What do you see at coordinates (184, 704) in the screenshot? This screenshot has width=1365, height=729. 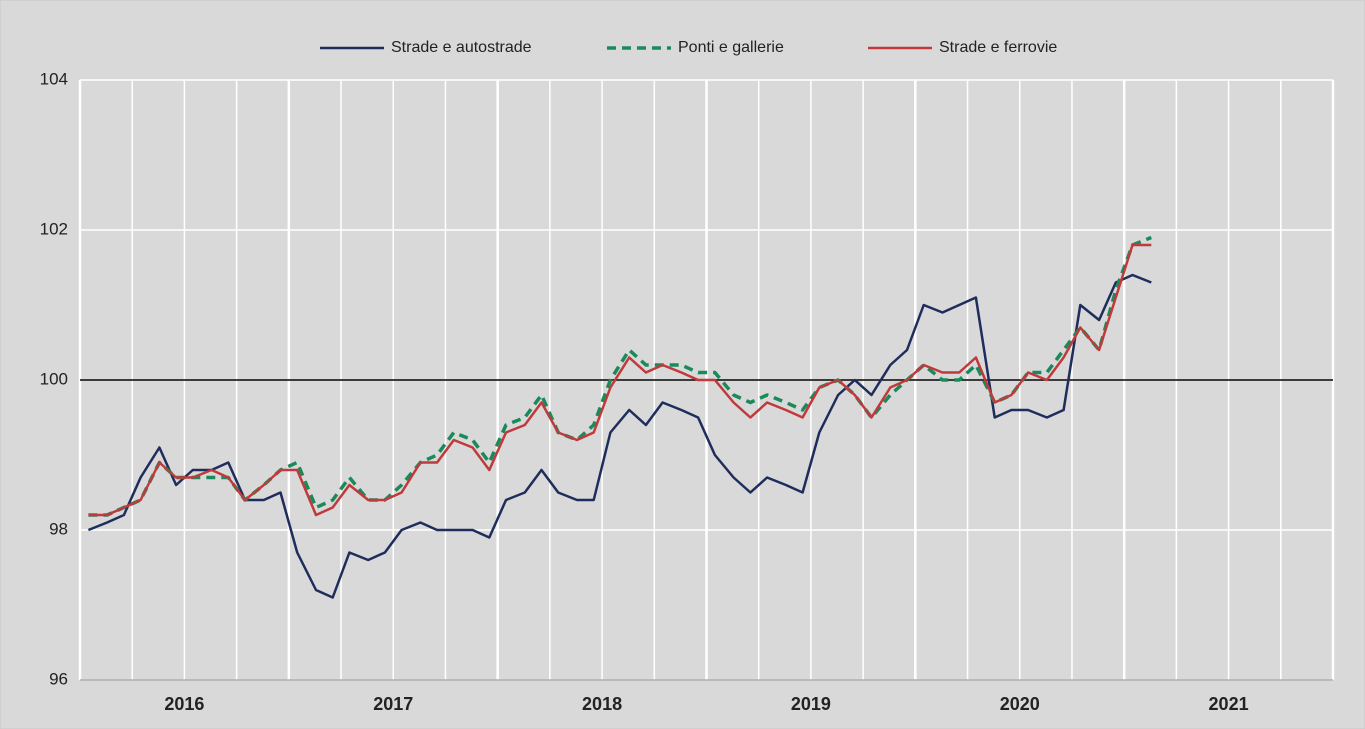 I see `x-tick-label: 2016` at bounding box center [184, 704].